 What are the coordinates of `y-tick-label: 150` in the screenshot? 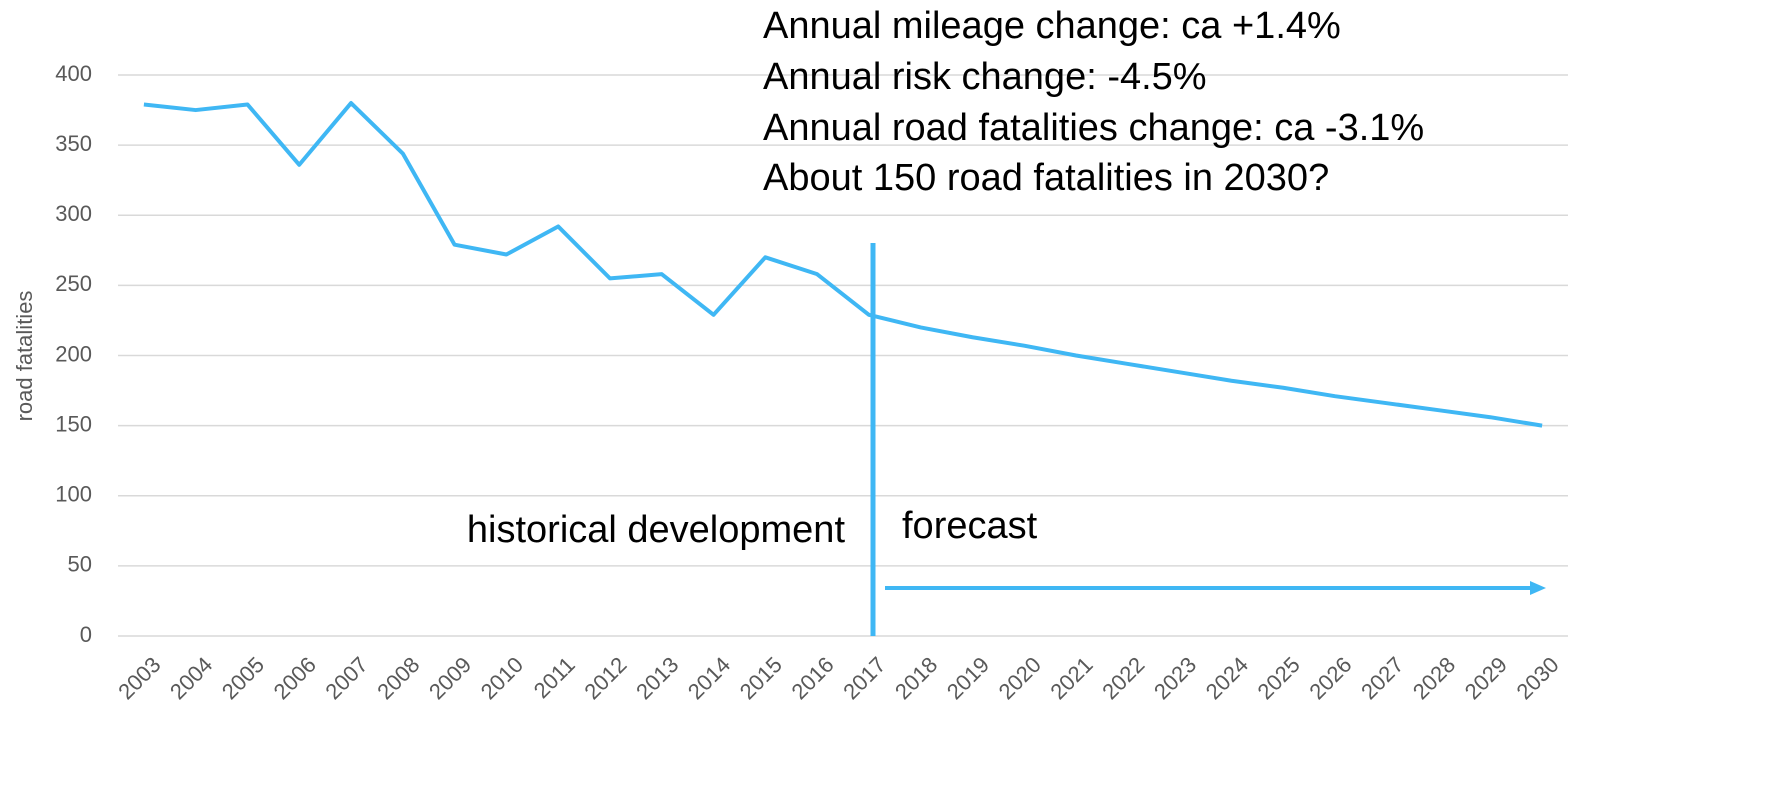 It's located at (73, 423).